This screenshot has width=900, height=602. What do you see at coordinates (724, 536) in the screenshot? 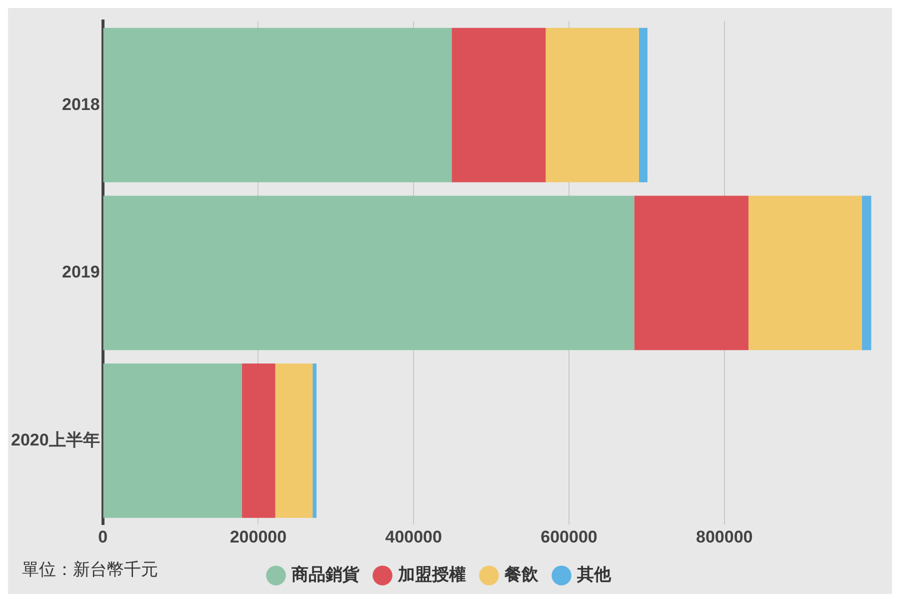
I see `x-tick-label: 800000` at bounding box center [724, 536].